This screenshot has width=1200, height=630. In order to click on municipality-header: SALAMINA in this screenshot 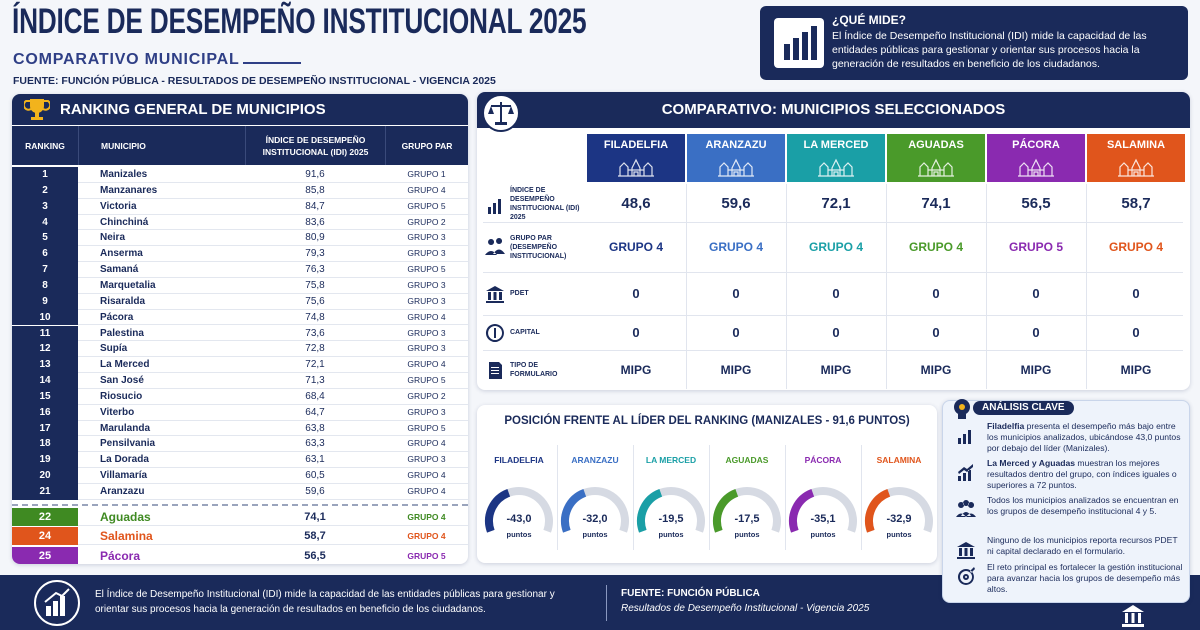, I will do `click(1136, 158)`.